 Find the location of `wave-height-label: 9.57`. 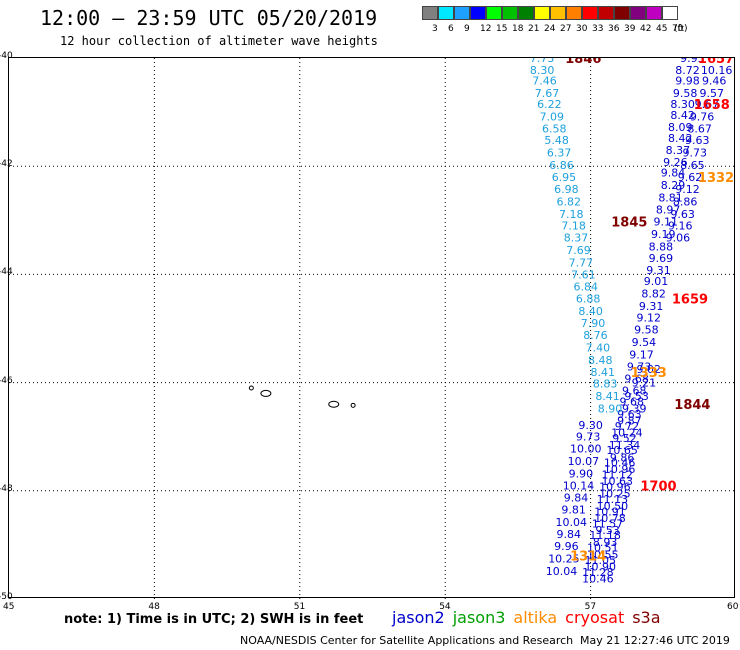

wave-height-label: 9.57 is located at coordinates (712, 93).